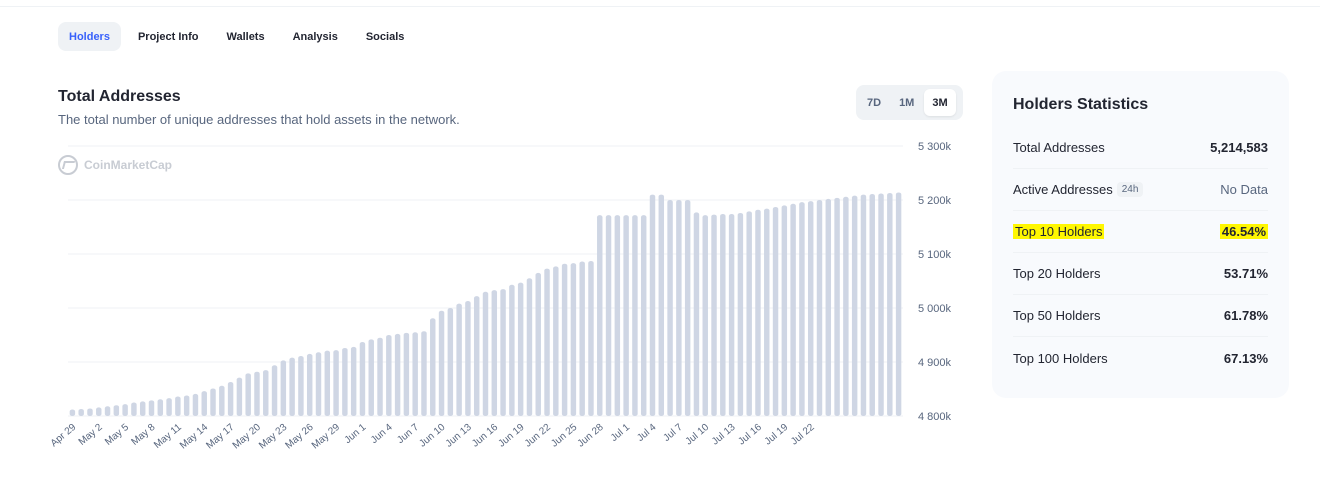  I want to click on tab-holders: Holders, so click(89, 36).